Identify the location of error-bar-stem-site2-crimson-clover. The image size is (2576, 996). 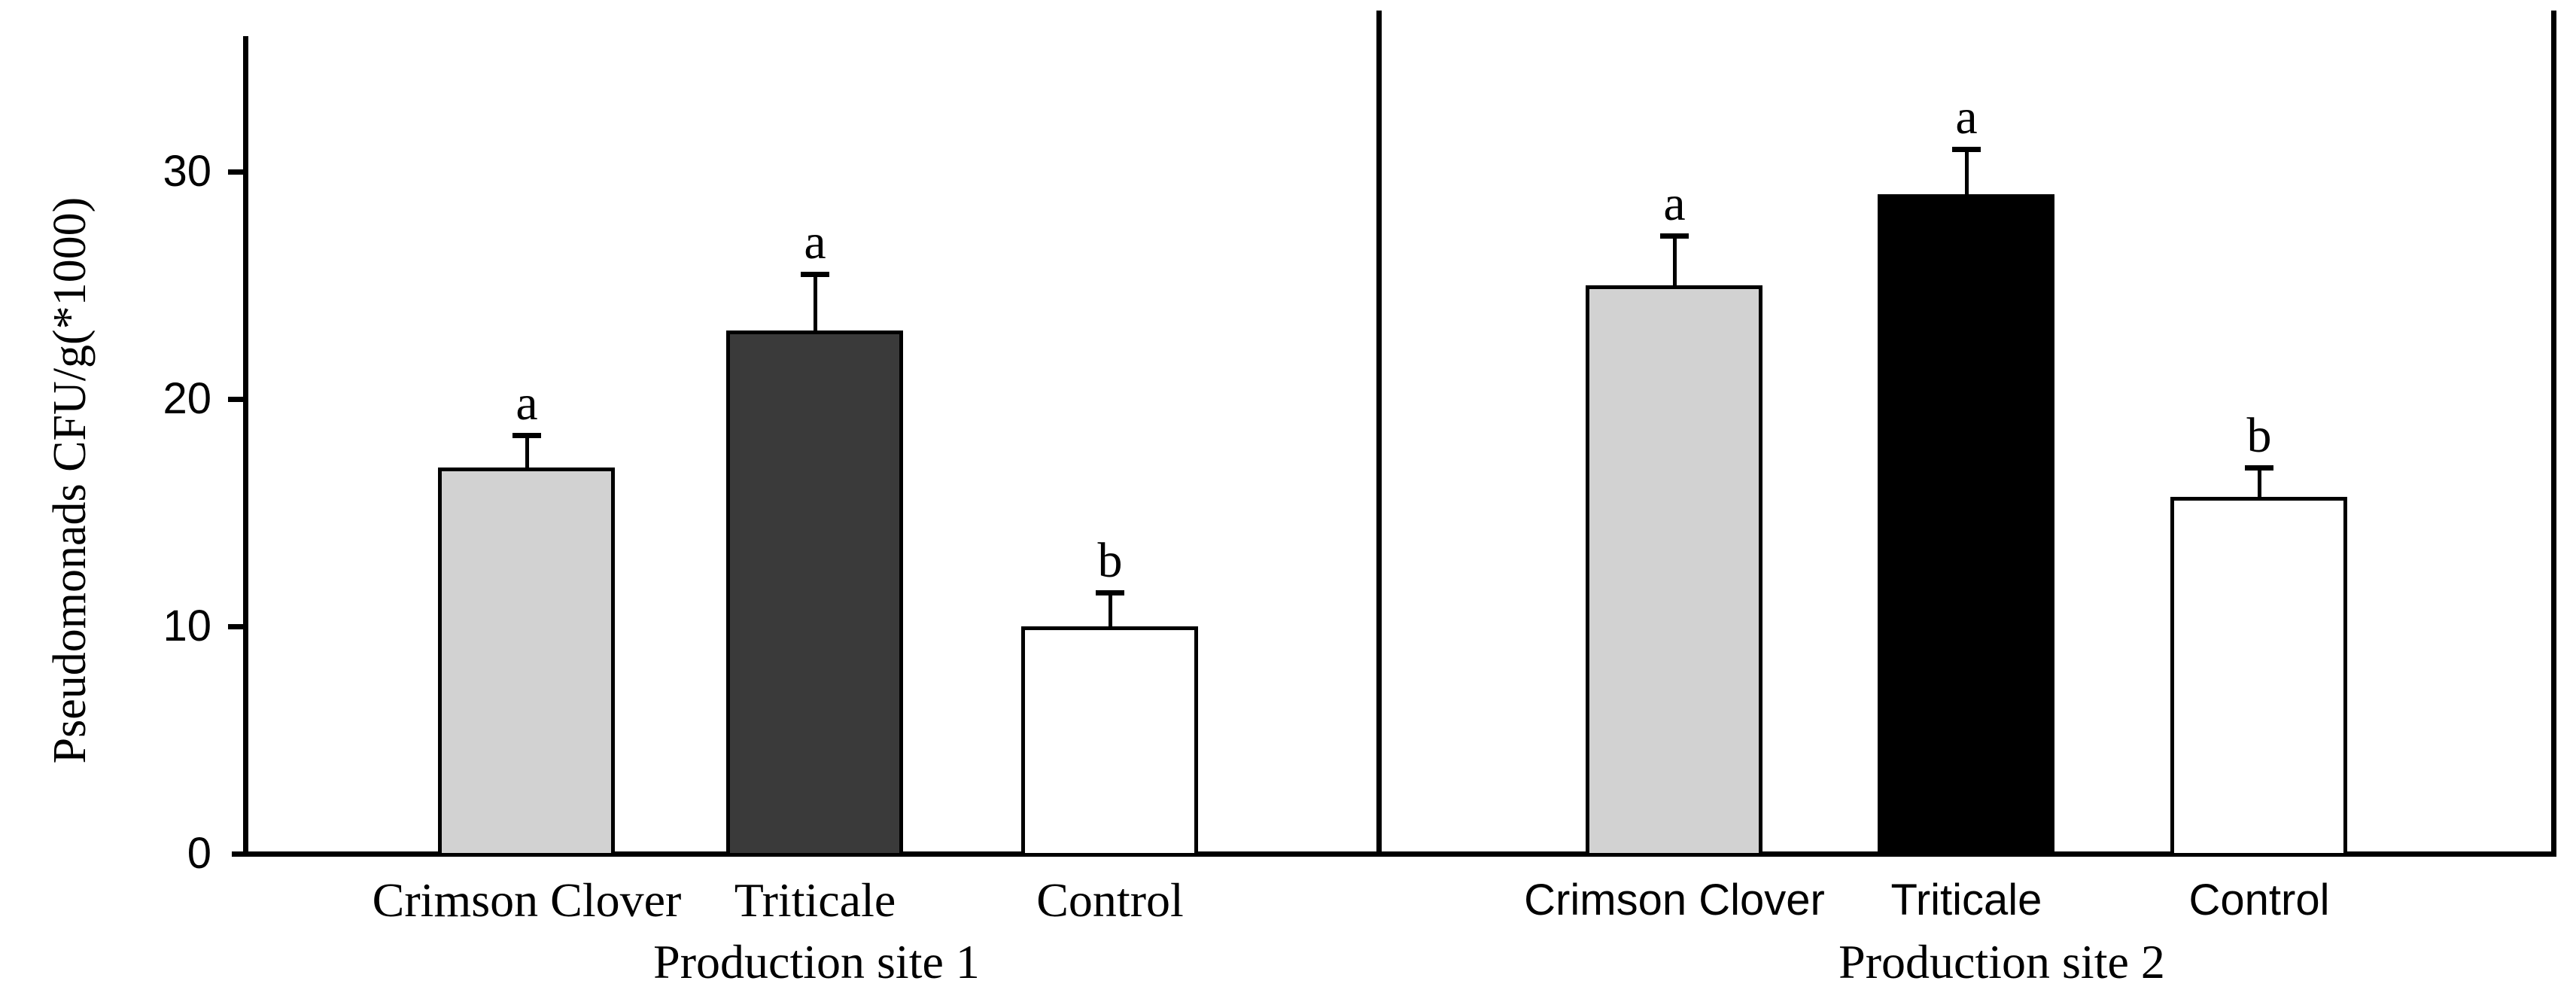
(1675, 262).